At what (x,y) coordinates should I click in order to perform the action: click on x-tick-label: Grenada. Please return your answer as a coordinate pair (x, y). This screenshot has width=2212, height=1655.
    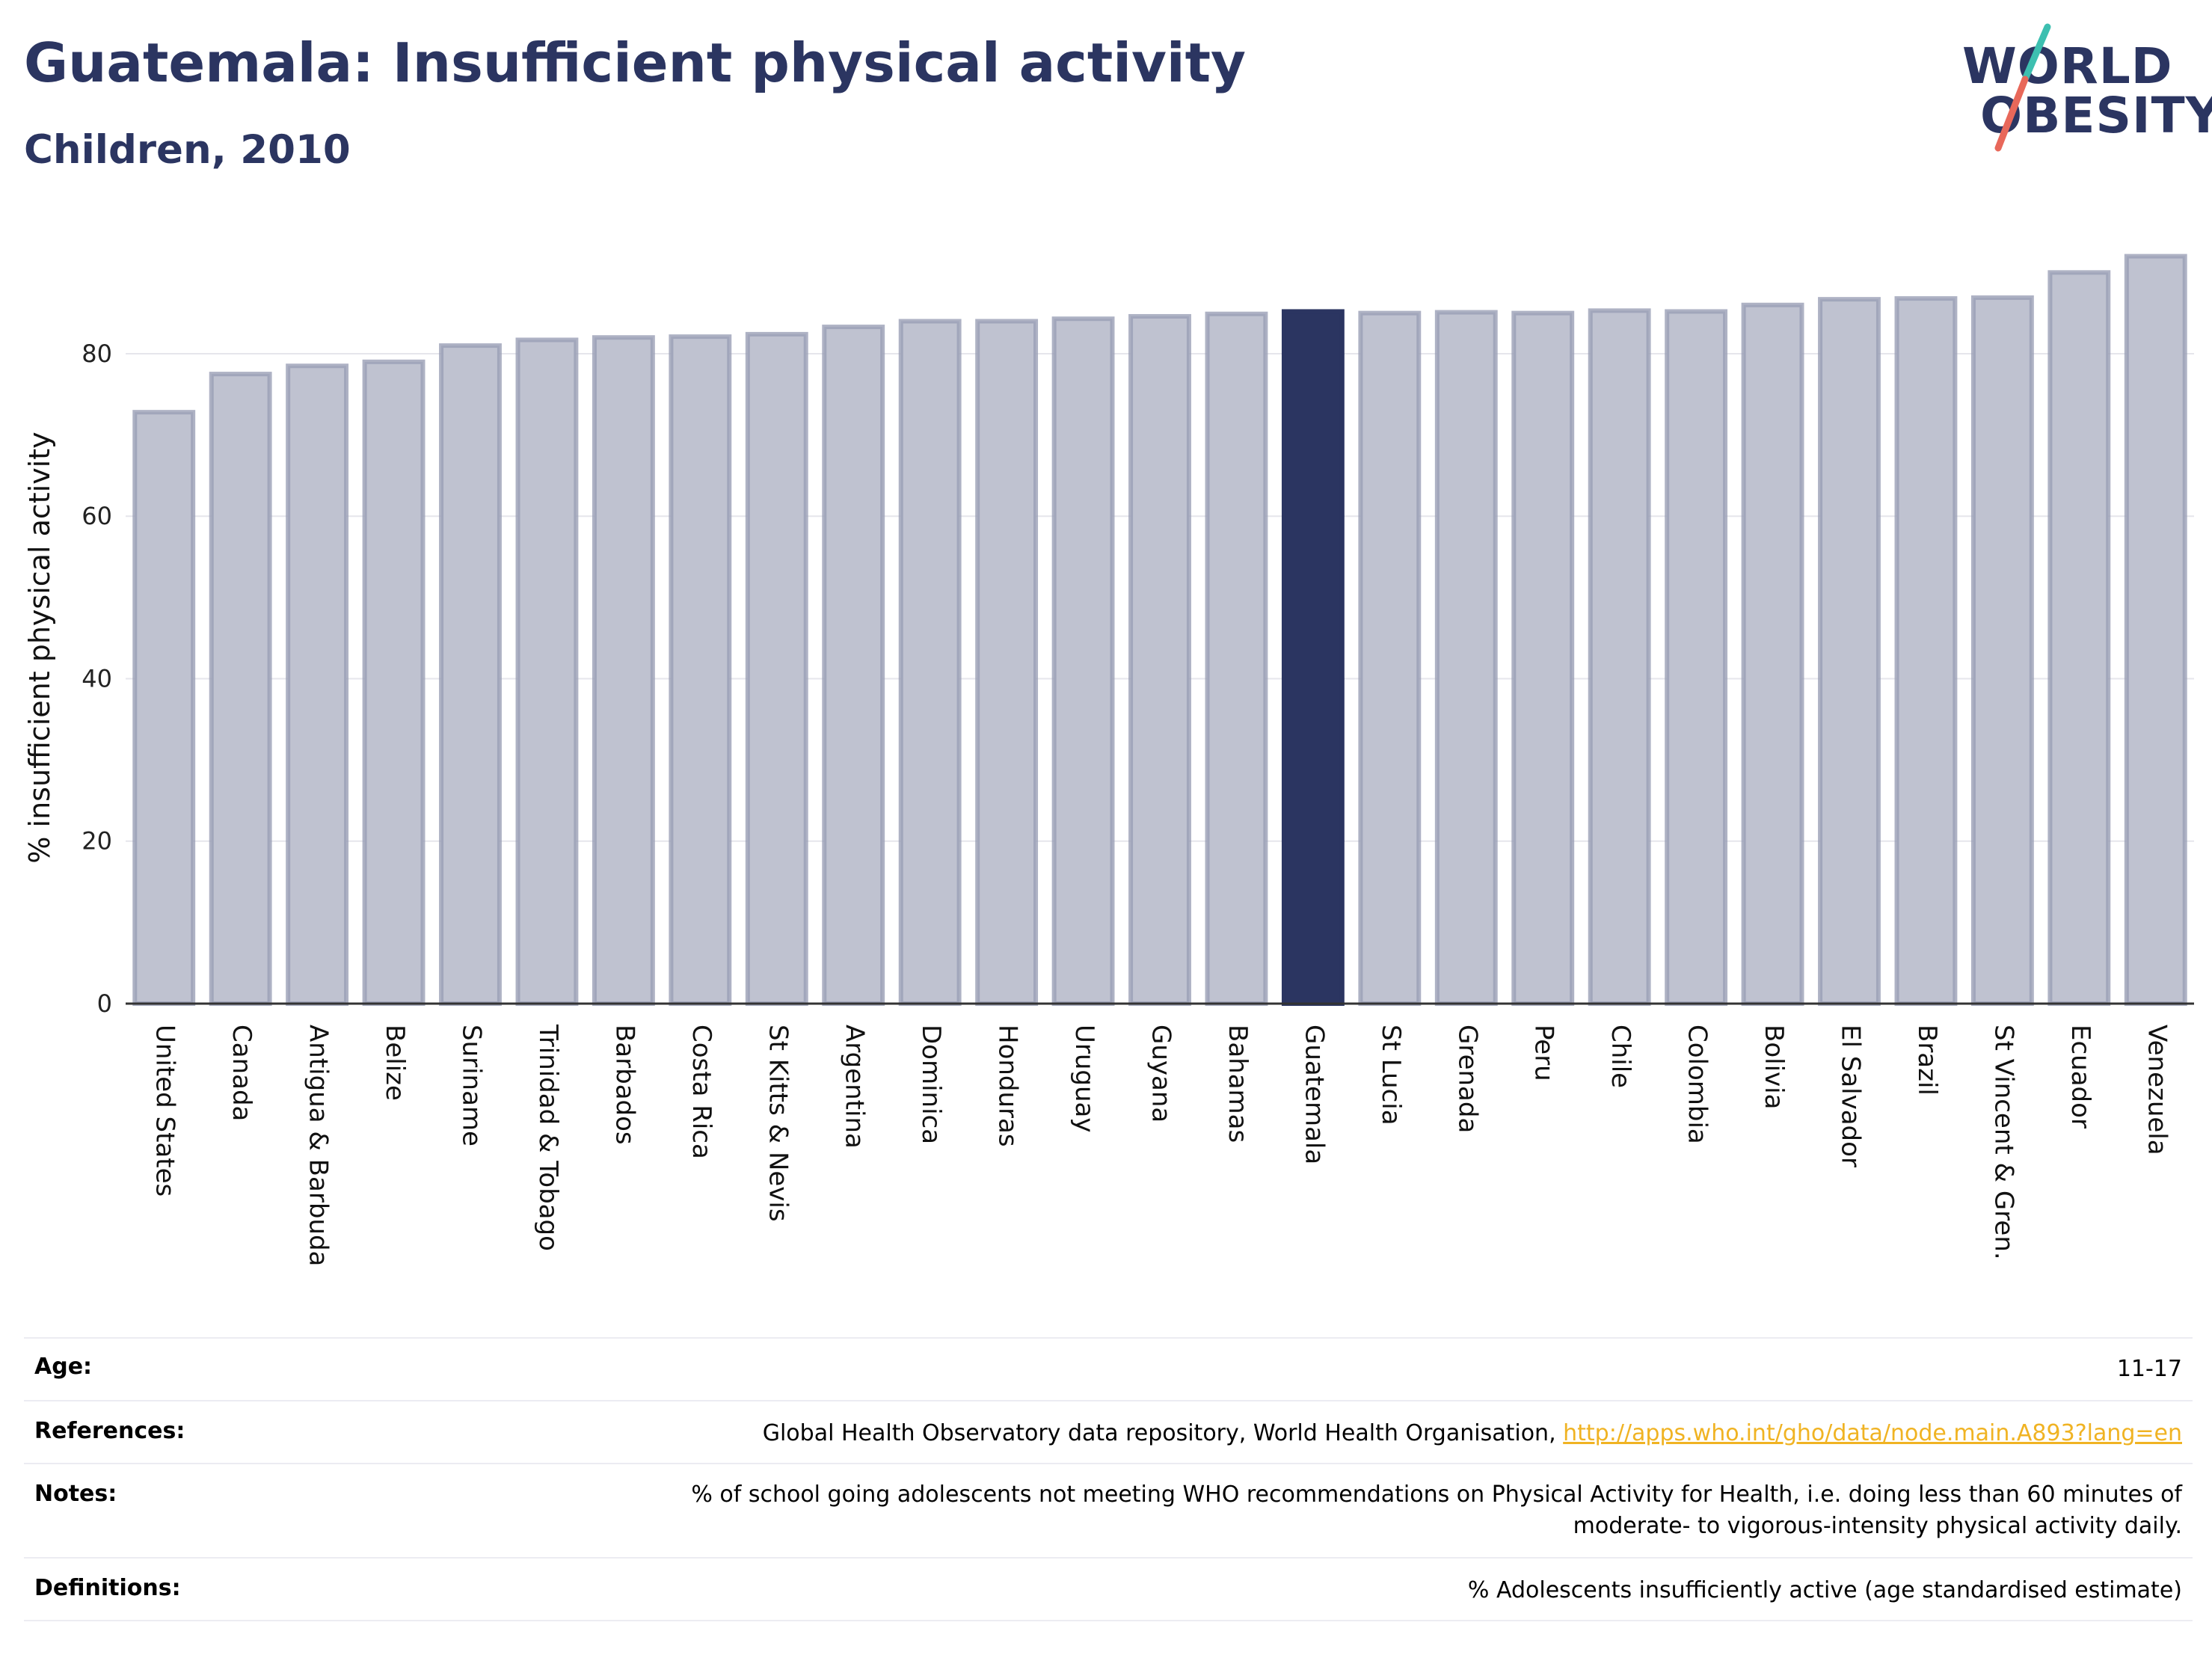
    Looking at the image, I should click on (1467, 1079).